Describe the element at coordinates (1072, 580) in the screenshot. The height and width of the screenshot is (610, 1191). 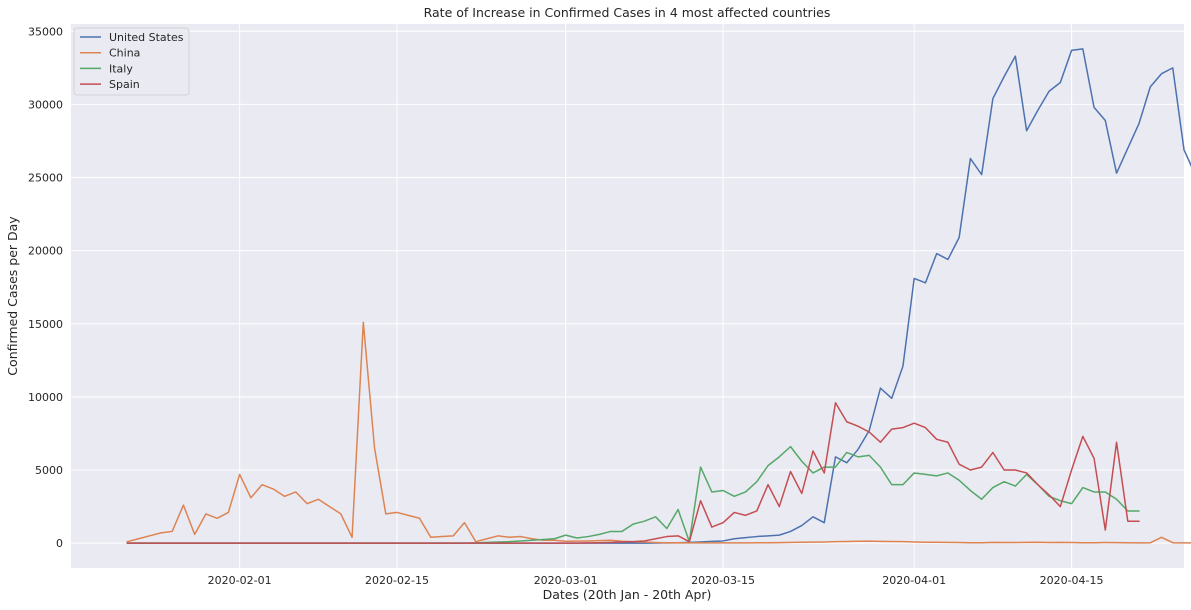
I see `x-tick-label-5: 2020-04-15` at that location.